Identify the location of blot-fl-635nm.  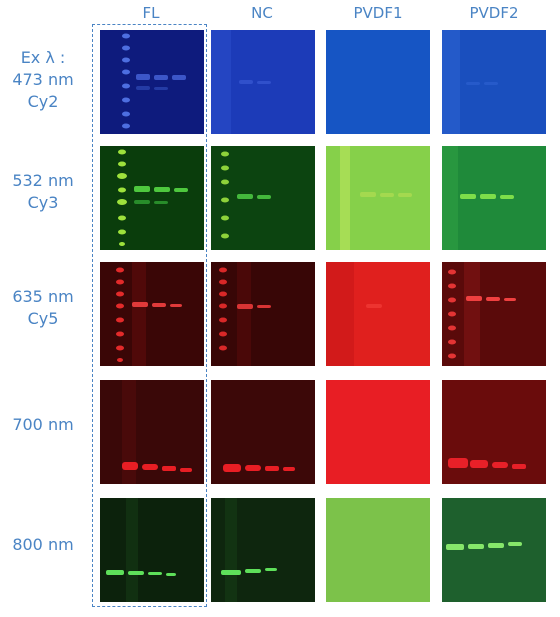
(152, 314).